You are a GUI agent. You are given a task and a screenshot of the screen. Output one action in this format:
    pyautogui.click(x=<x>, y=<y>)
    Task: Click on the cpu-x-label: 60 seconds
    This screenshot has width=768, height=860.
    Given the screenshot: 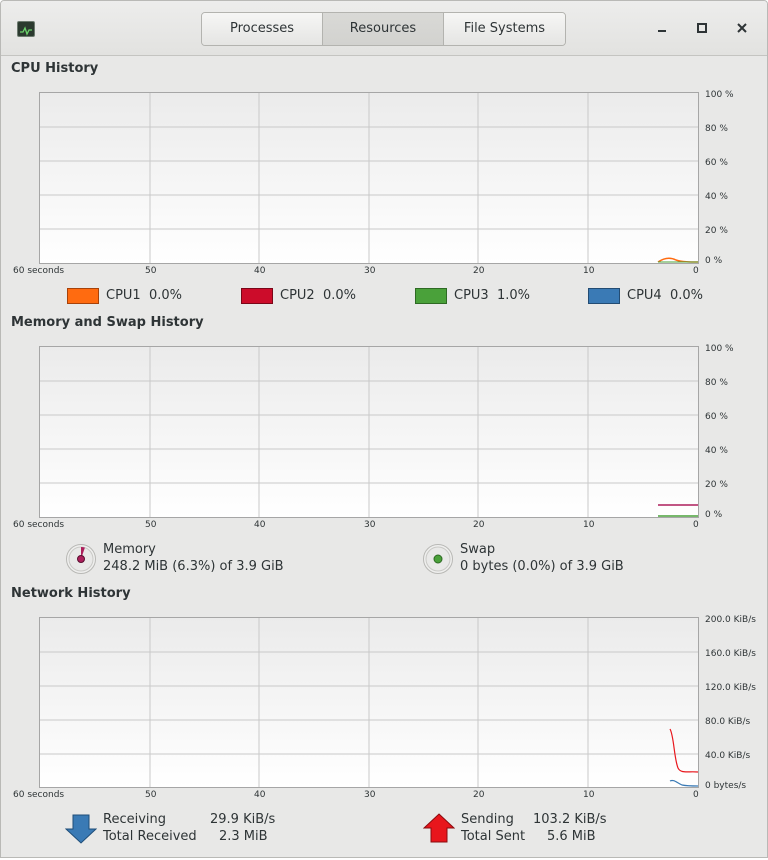 What is the action you would take?
    pyautogui.click(x=39, y=271)
    